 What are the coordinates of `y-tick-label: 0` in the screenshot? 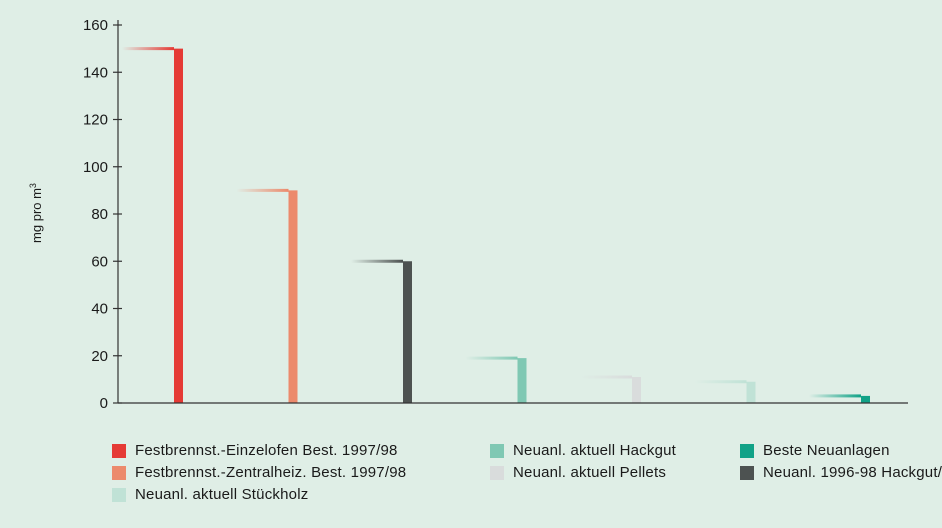 It's located at (104, 403).